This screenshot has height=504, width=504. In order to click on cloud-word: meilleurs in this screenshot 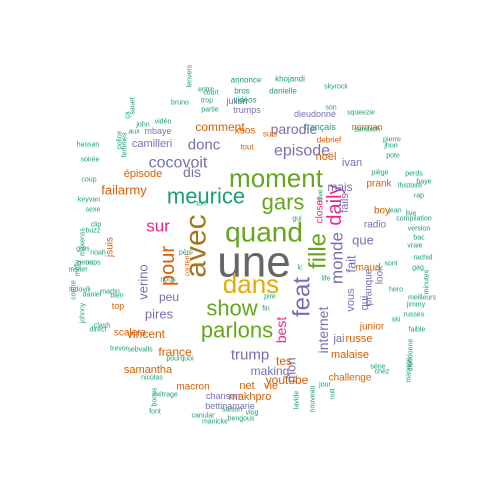, I will do `click(422, 298)`.